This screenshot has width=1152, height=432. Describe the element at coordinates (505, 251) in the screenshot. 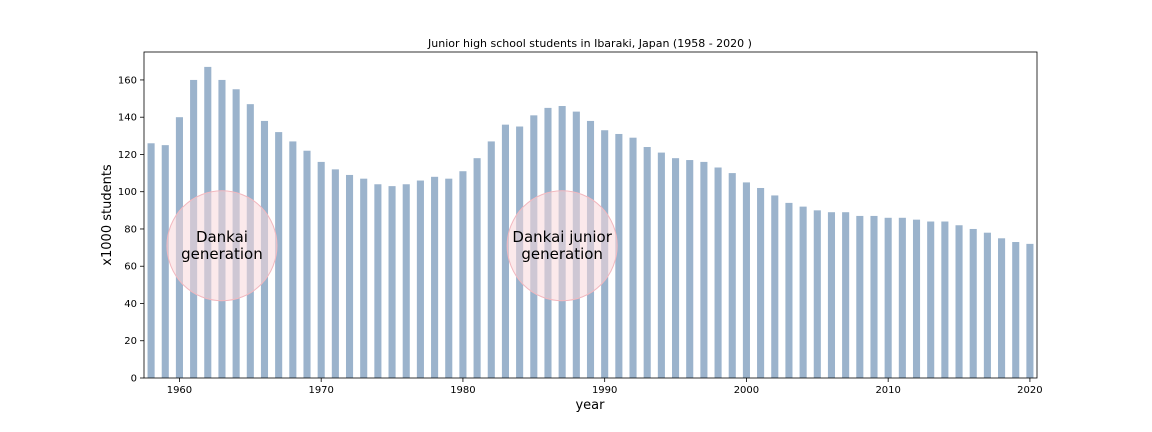

I see `bar-1983` at that location.